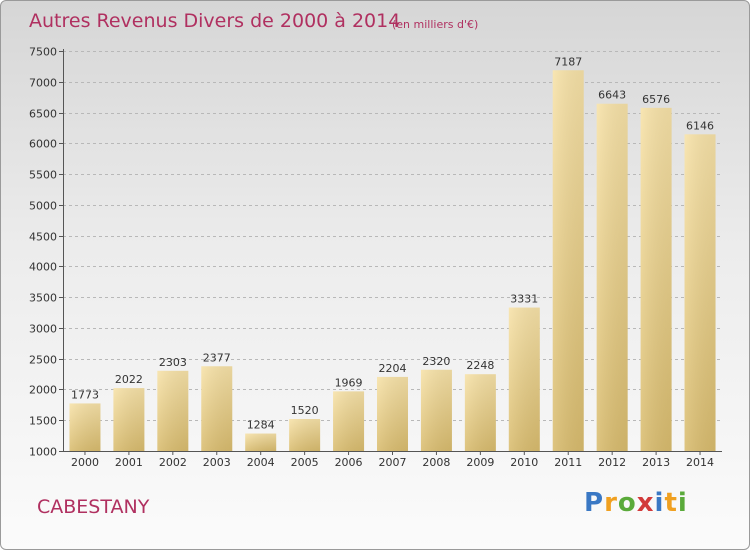 The image size is (750, 550). What do you see at coordinates (85, 462) in the screenshot?
I see `x-tick-label: 2000` at bounding box center [85, 462].